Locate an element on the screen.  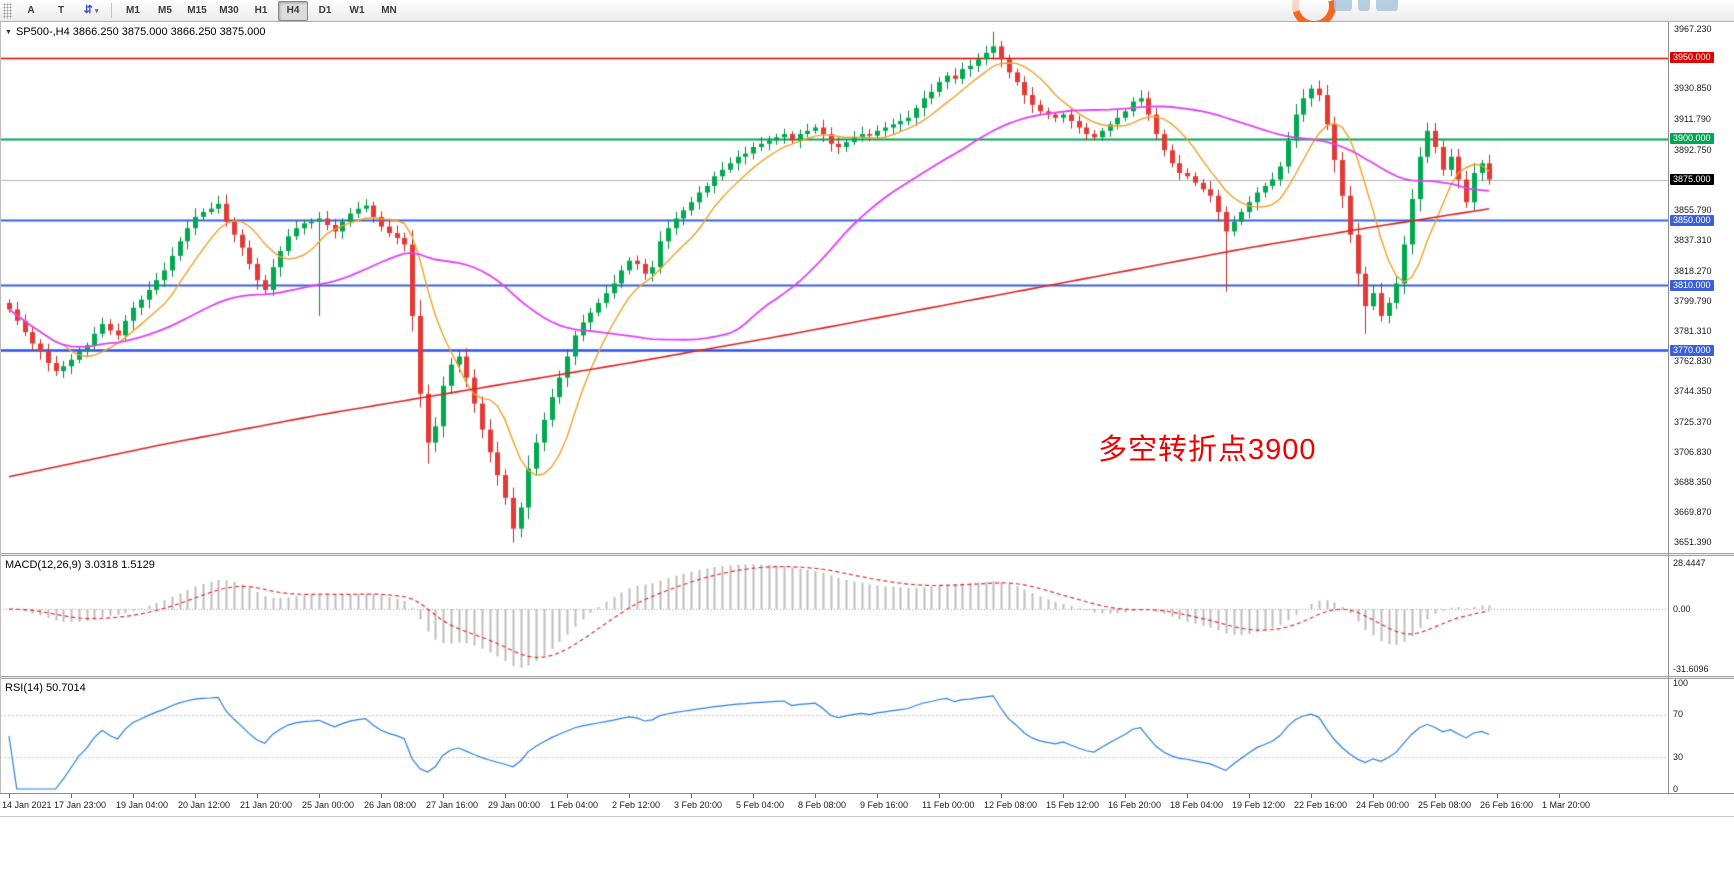
time-axis-label: 20 Jan 12:00 is located at coordinates (204, 805).